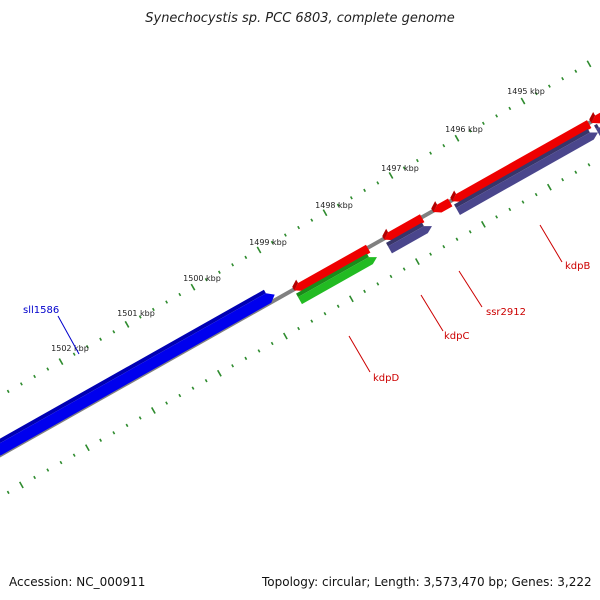 Image resolution: width=600 pixels, height=600 pixels. What do you see at coordinates (136, 313) in the screenshot?
I see `tick-label: 1501 kbp` at bounding box center [136, 313].